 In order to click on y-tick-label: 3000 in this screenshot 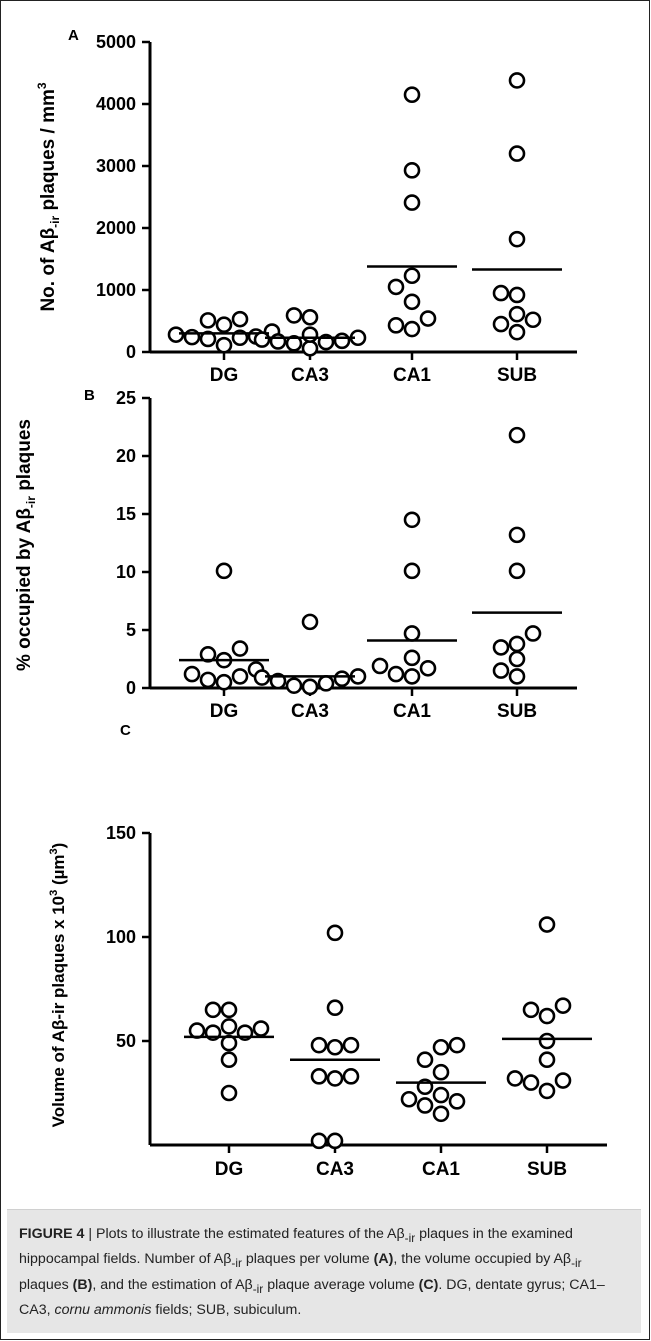, I will do `click(116, 166)`.